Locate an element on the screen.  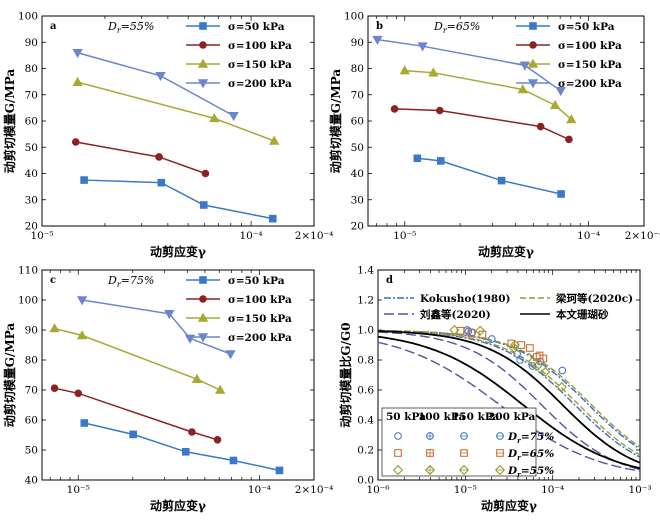
marker-legend-column: 50 kPa is located at coordinates (406, 417).